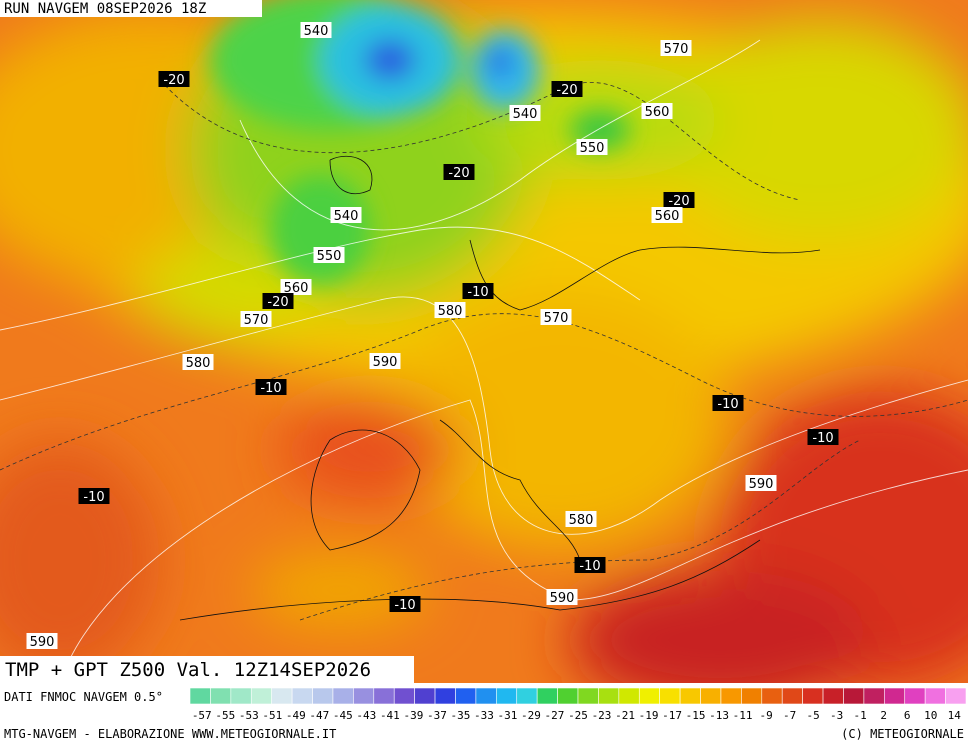 Image resolution: width=968 pixels, height=745 pixels. Describe the element at coordinates (390, 715) in the screenshot. I see `scale-label: -41` at that location.